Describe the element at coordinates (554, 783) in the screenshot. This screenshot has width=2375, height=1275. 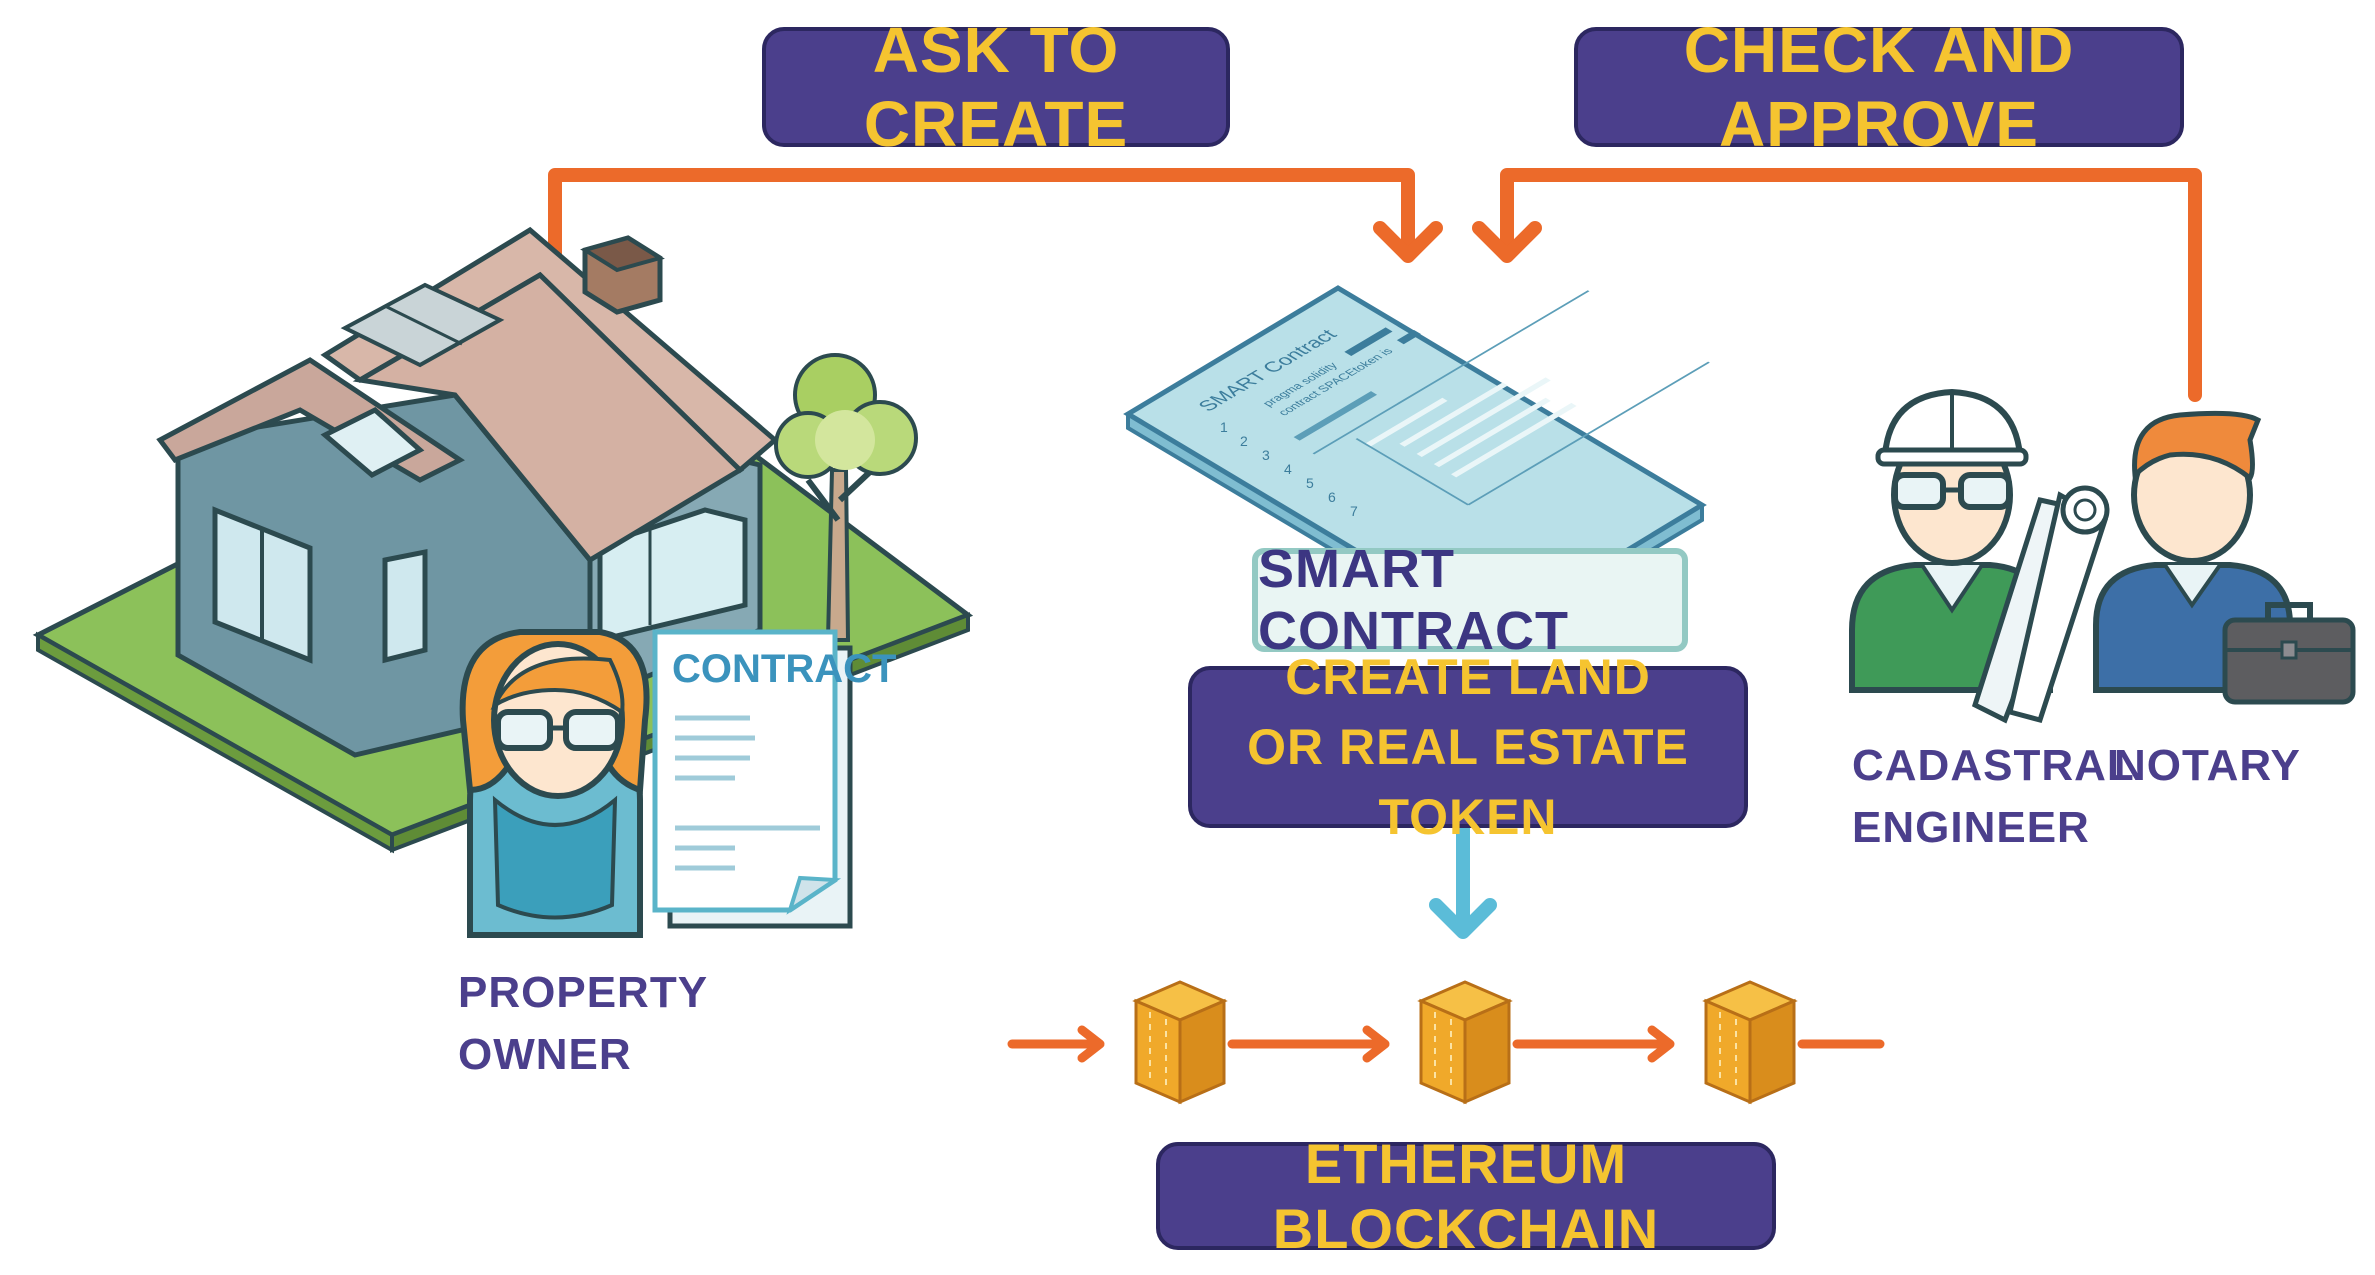
I see `property-owner-icon` at that location.